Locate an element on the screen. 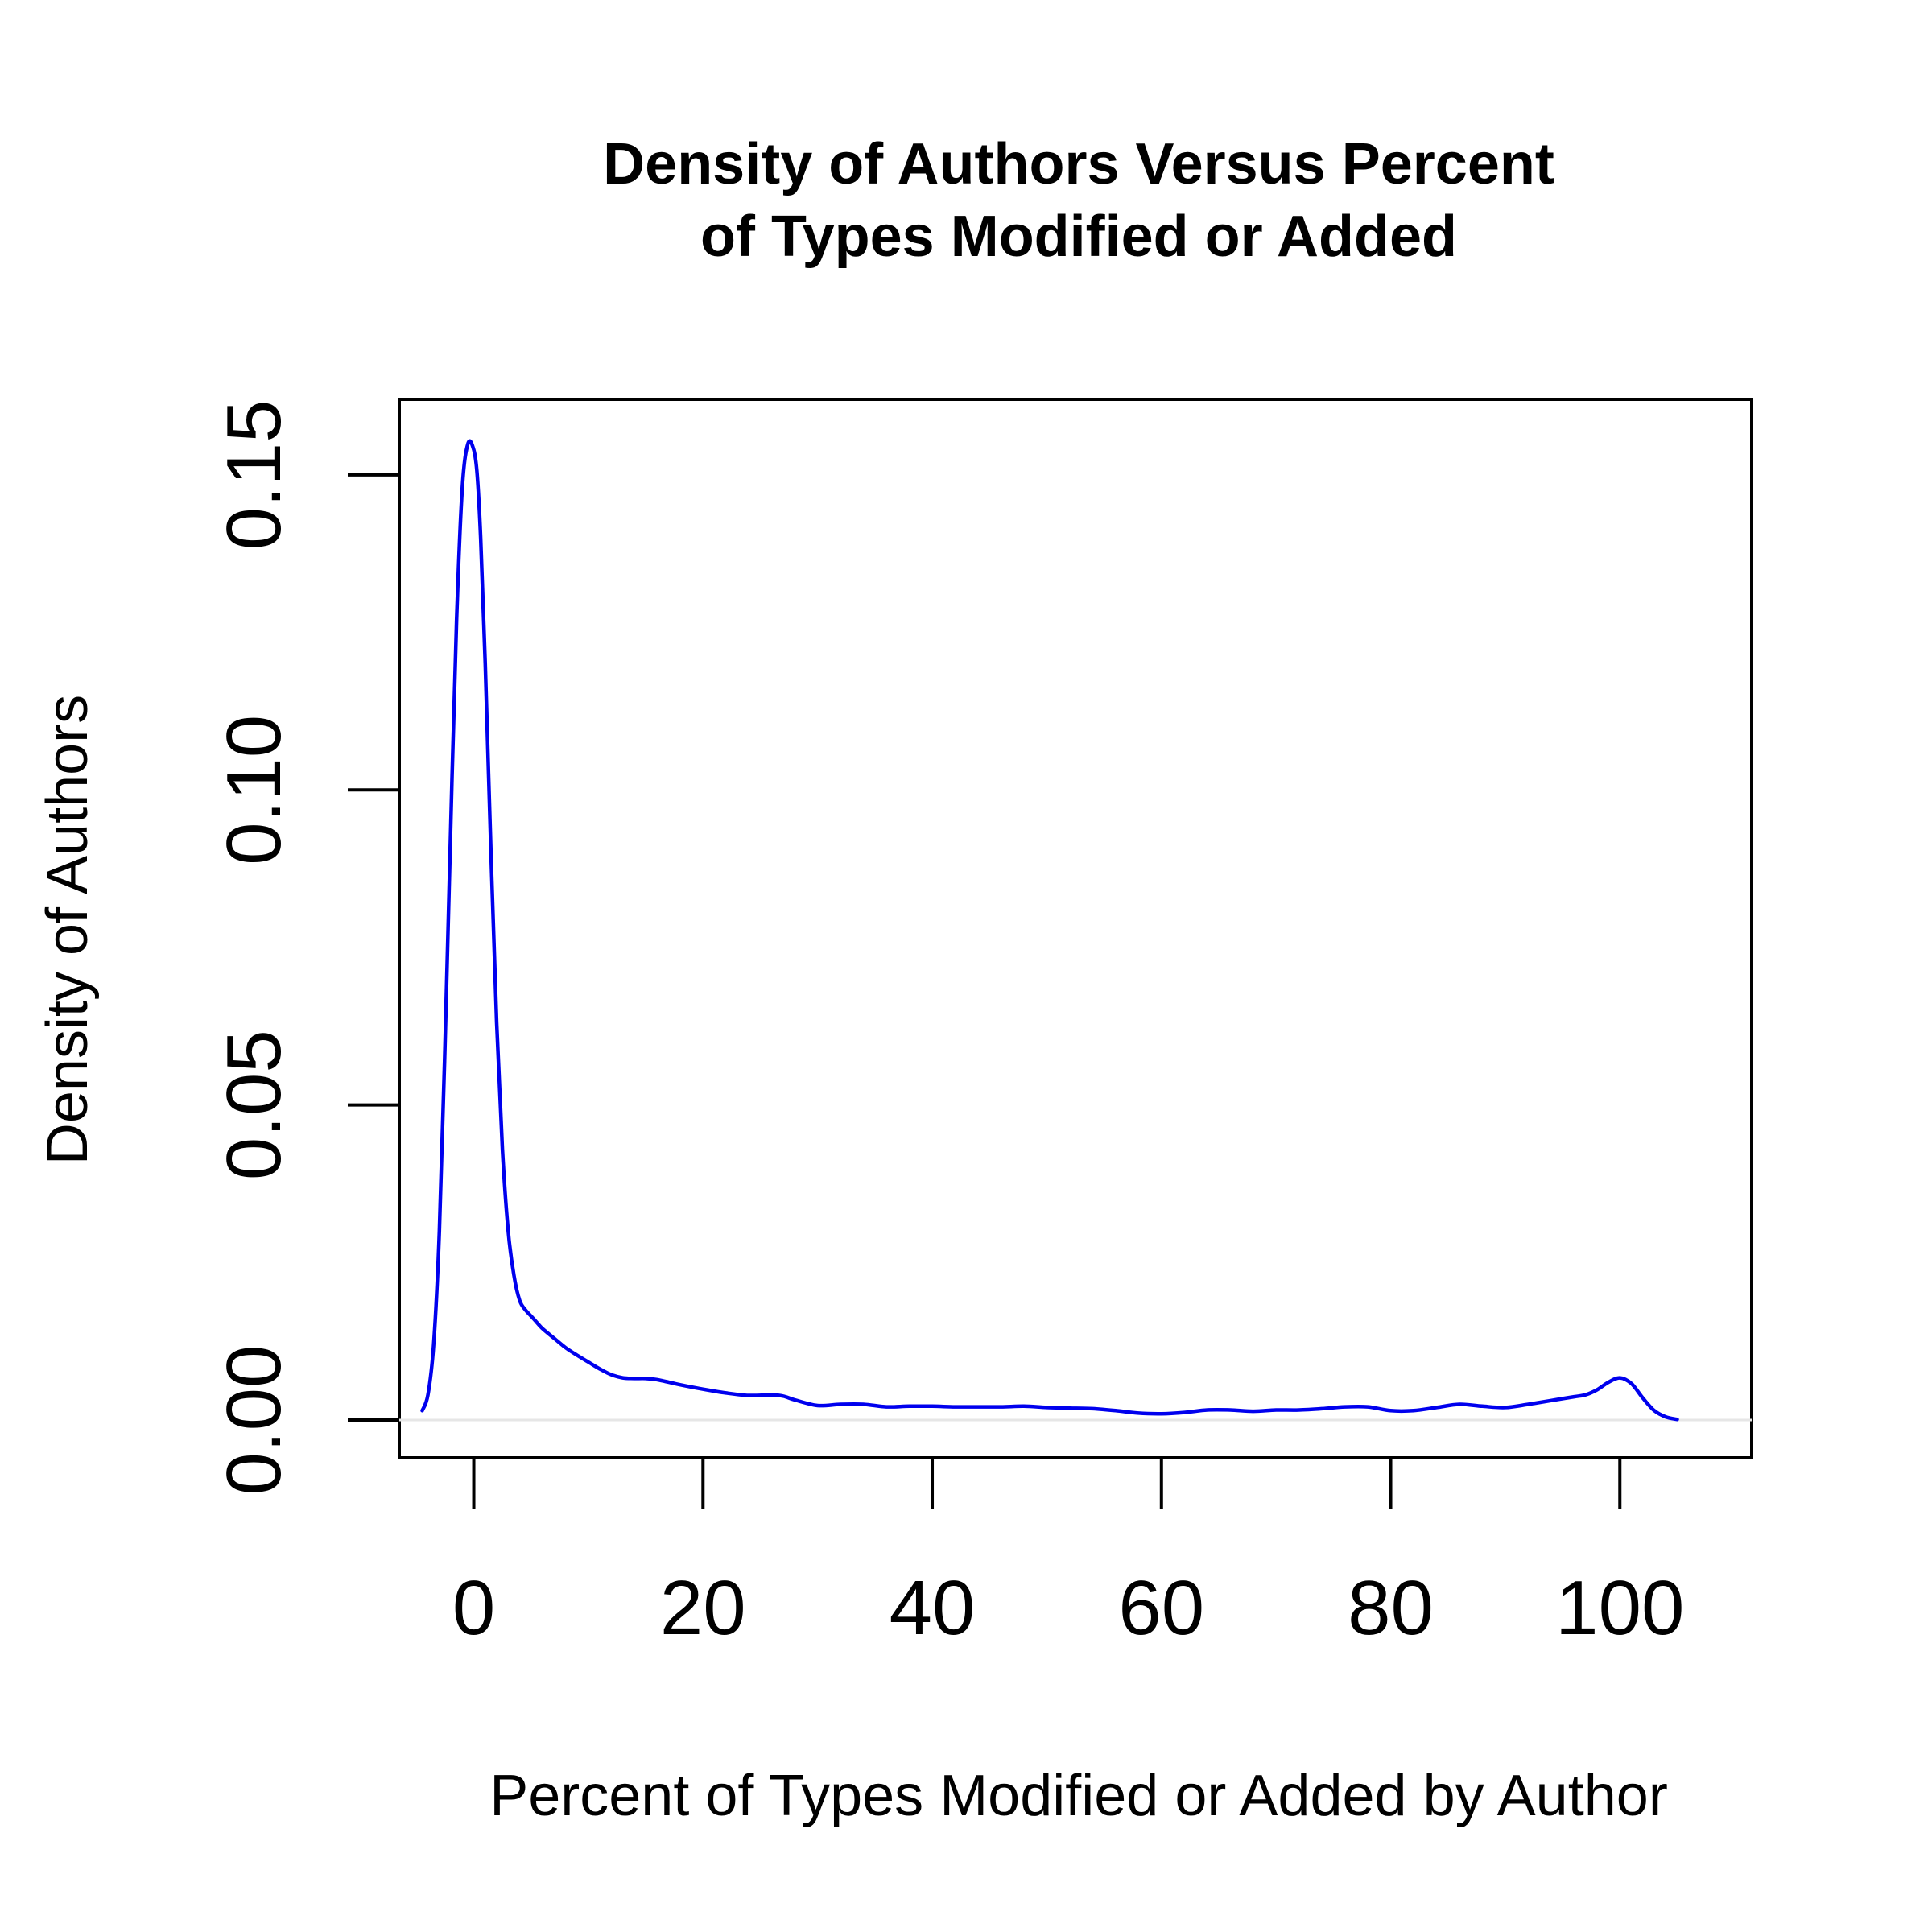  y-axis: 0.00 0.05 0.10 0.15 is located at coordinates (306, 948).